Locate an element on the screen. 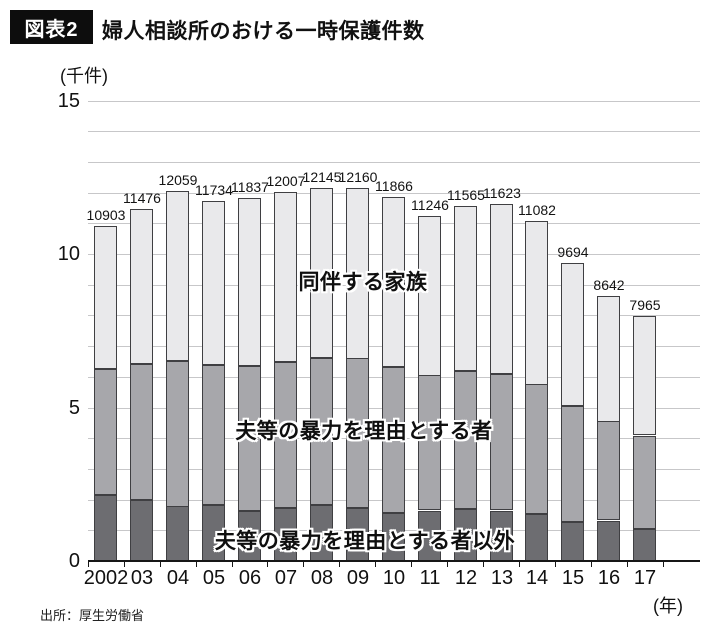  bar-value-label: 11623 is located at coordinates (502, 193).